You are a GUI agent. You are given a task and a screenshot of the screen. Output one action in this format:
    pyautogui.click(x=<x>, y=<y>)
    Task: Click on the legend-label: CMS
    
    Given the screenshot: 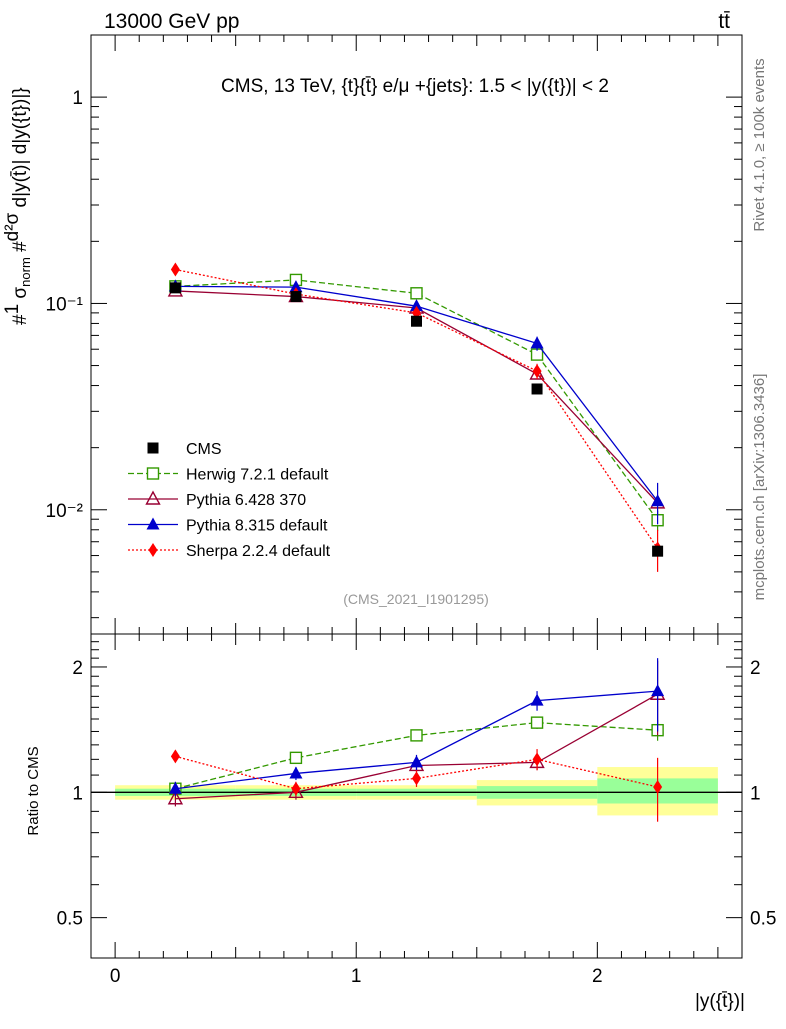 What is the action you would take?
    pyautogui.click(x=204, y=449)
    